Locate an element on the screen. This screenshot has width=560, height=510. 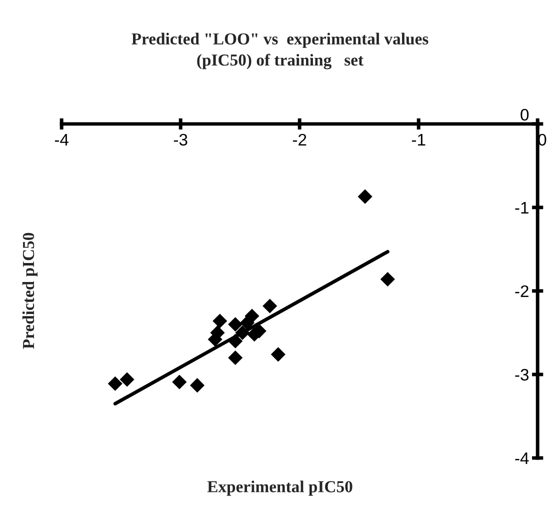
y-axis-title: Predicted pIC50 is located at coordinates (30, 290).